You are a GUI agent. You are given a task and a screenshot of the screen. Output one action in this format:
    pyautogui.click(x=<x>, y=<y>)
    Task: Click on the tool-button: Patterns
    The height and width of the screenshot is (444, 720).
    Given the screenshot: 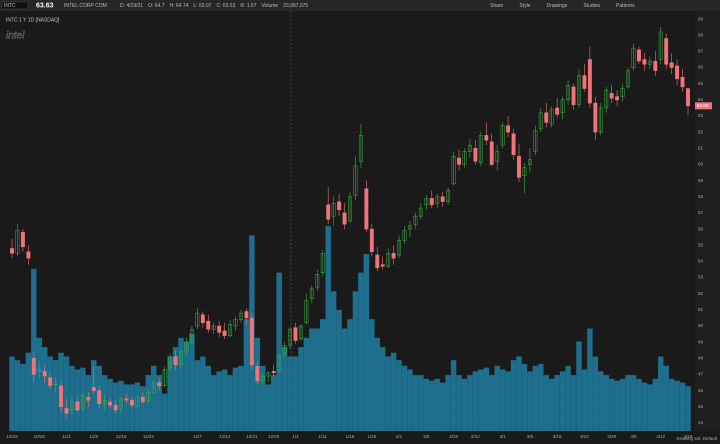 What is the action you would take?
    pyautogui.click(x=625, y=6)
    